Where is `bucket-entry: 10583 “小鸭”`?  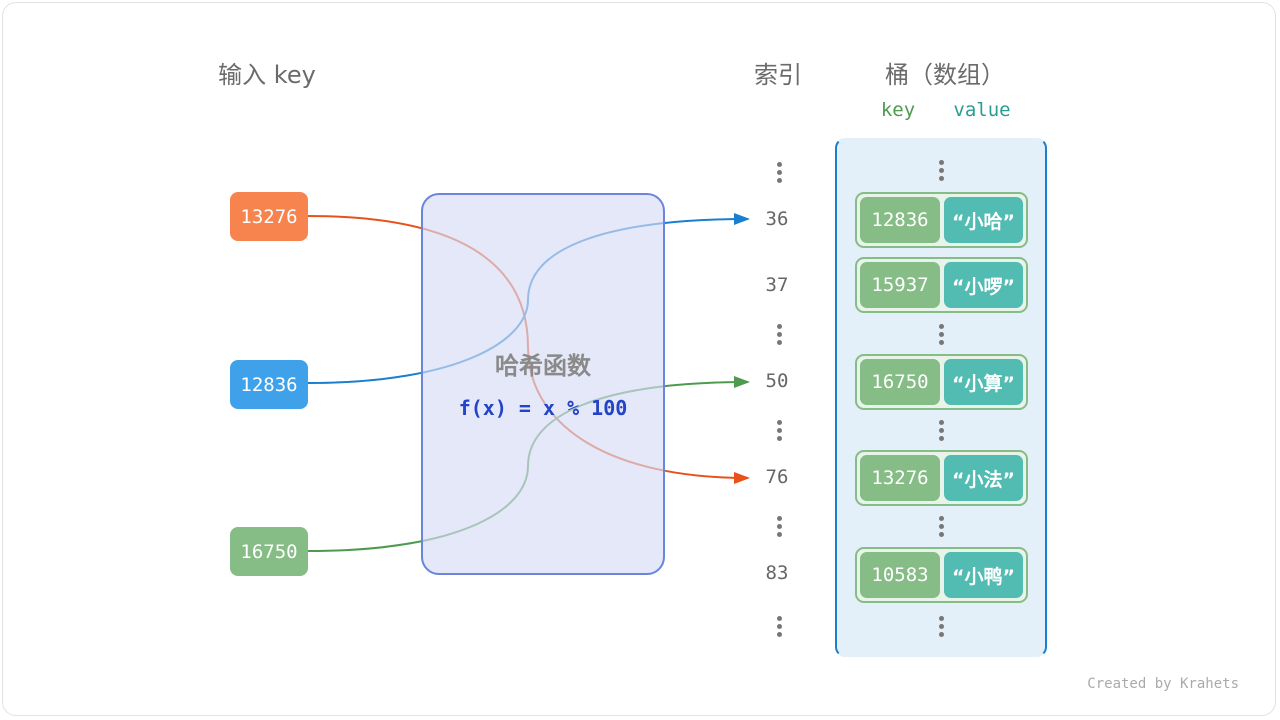
bucket-entry: 10583 “小鸭” is located at coordinates (941, 575).